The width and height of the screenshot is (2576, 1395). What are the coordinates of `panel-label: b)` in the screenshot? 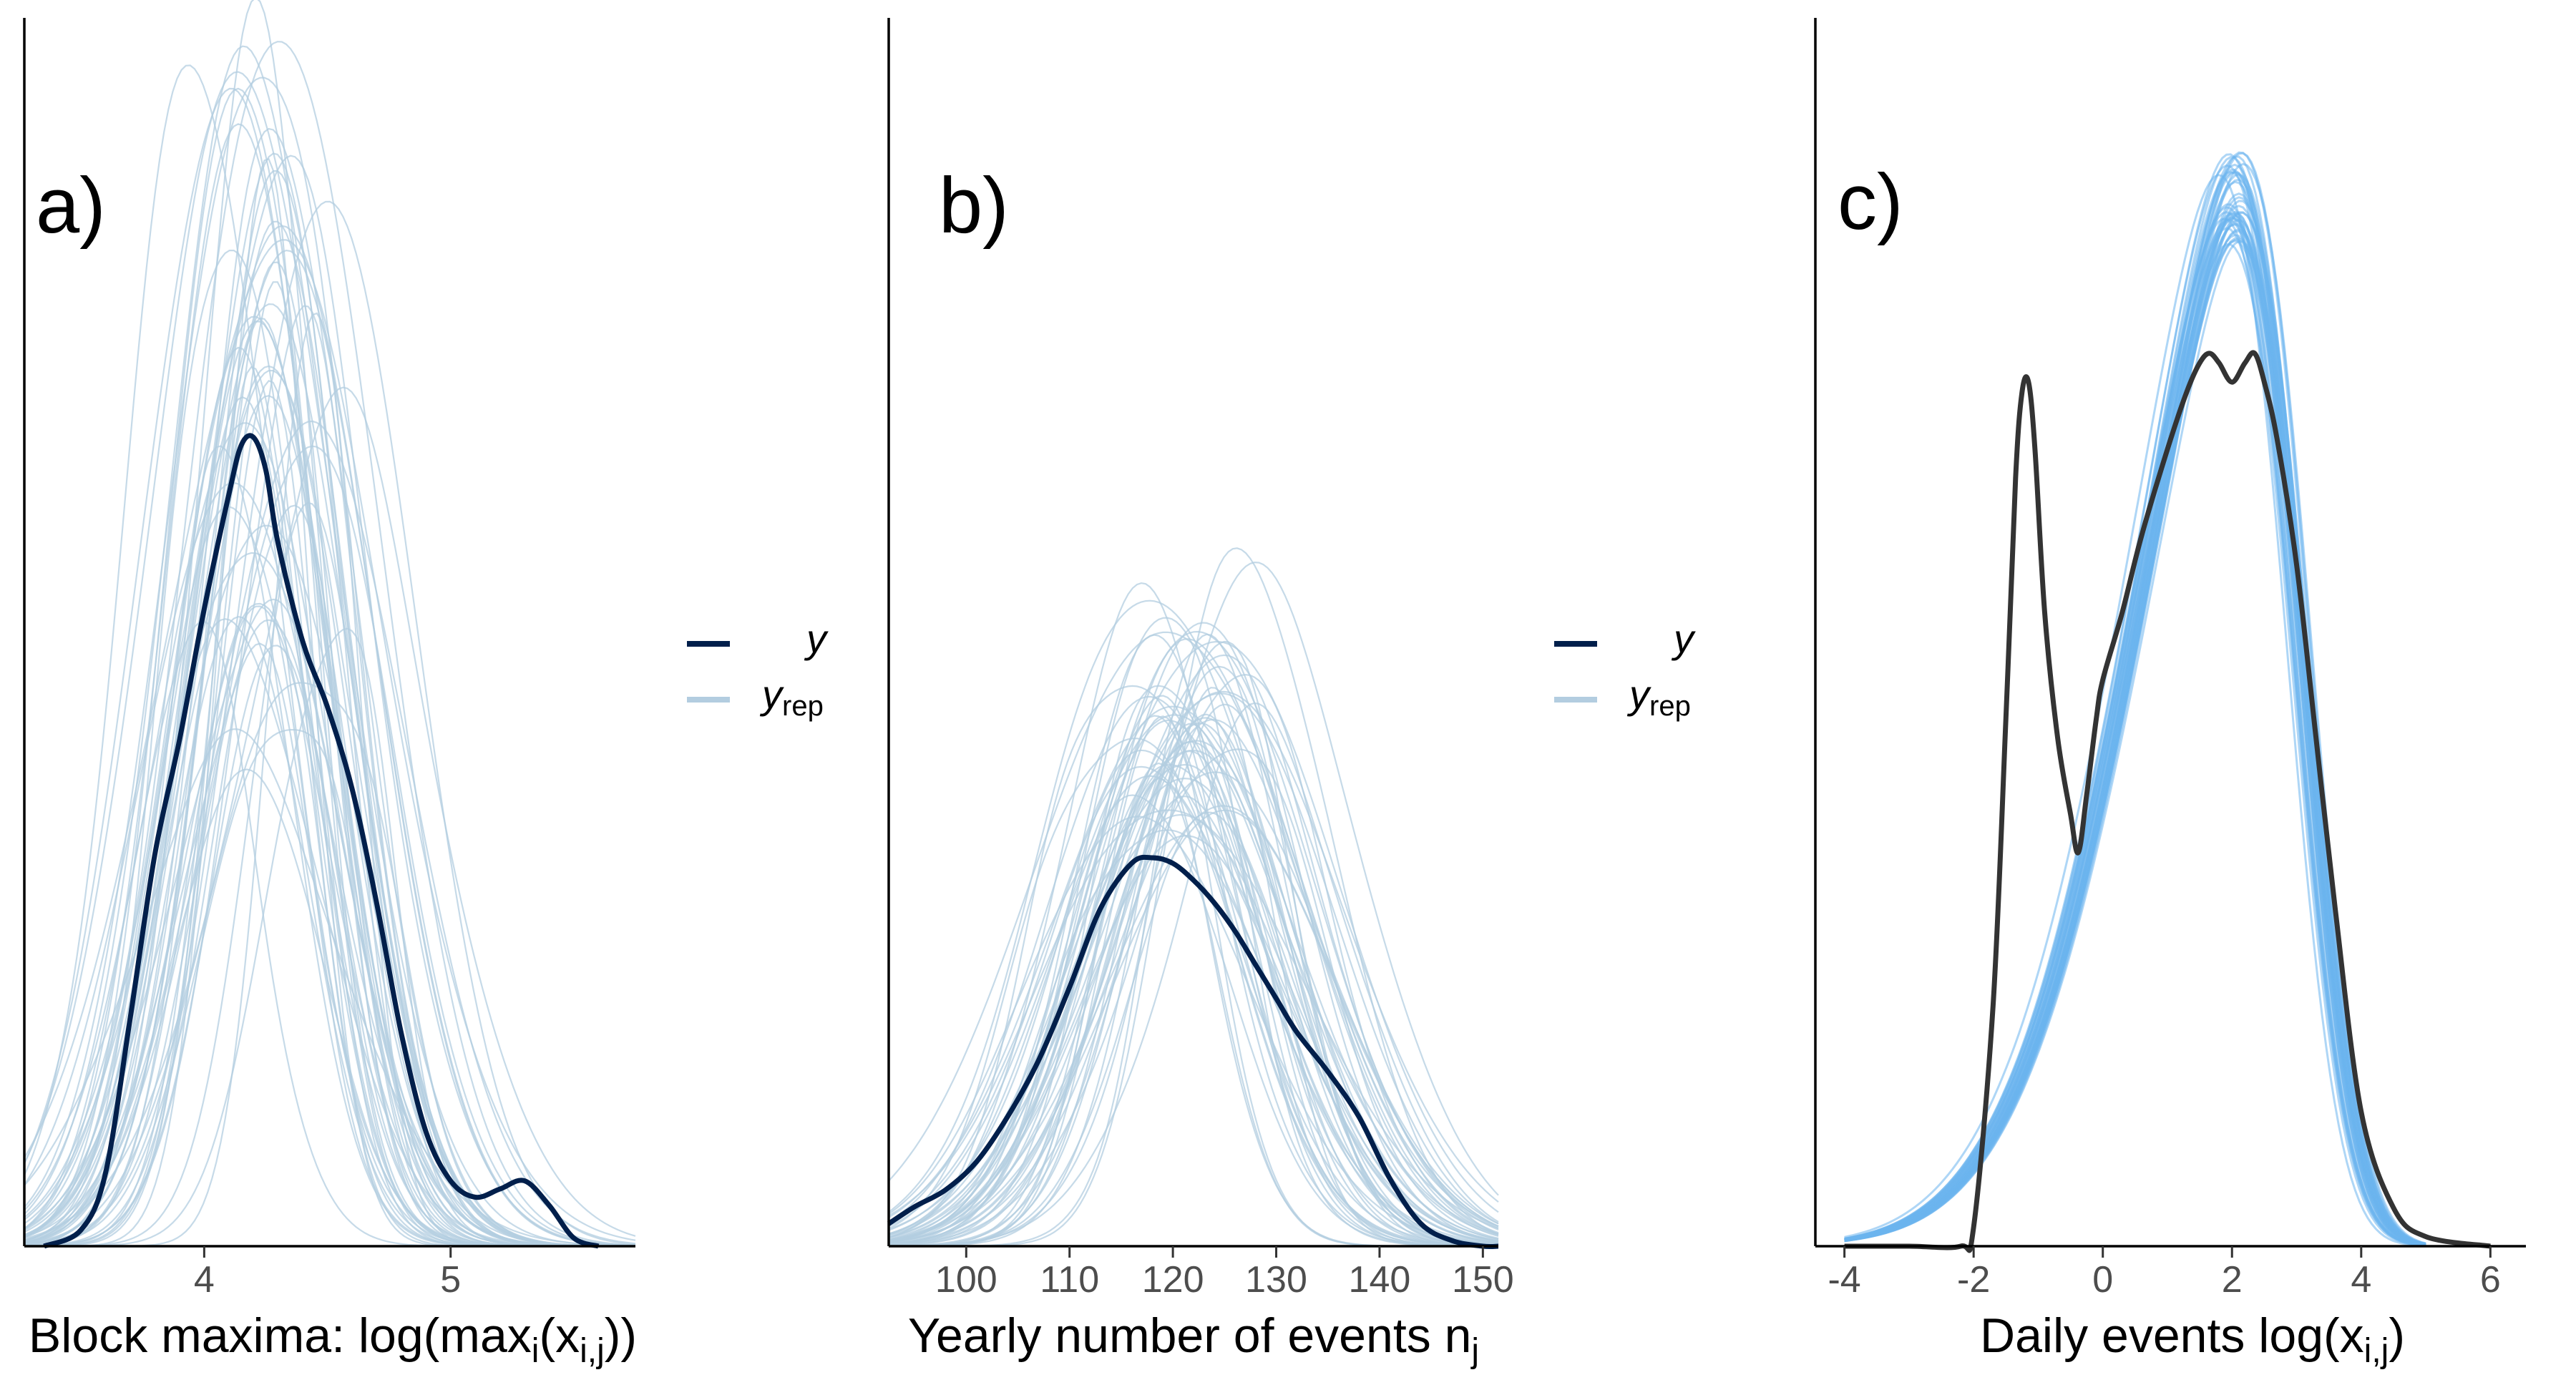 It's located at (974, 206).